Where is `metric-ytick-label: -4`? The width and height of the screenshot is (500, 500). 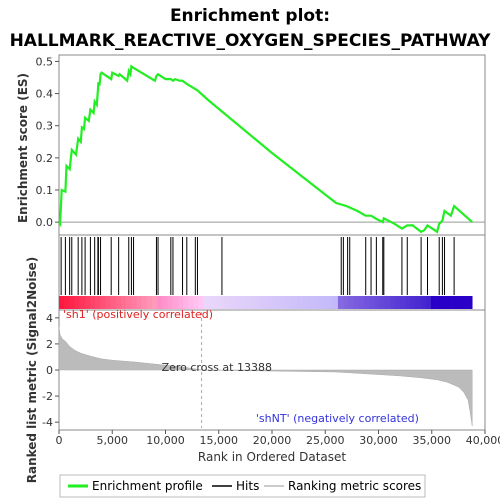
metric-ytick-label: -4 is located at coordinates (47, 422).